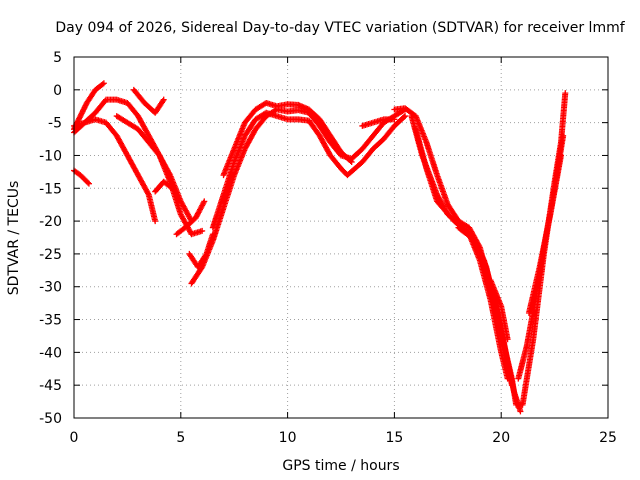  I want to click on series-arc-d, so click(115, 170).